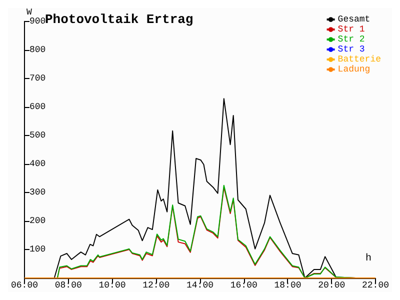 The image size is (400, 300). What do you see at coordinates (376, 285) in the screenshot?
I see `x-tick-label: 22:00` at bounding box center [376, 285].